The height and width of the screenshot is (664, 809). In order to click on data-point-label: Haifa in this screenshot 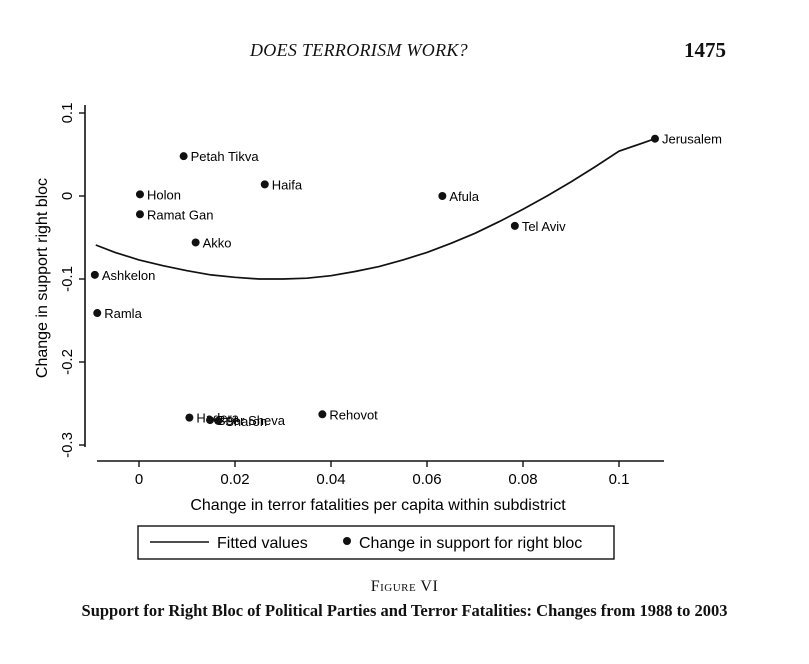, I will do `click(287, 184)`.